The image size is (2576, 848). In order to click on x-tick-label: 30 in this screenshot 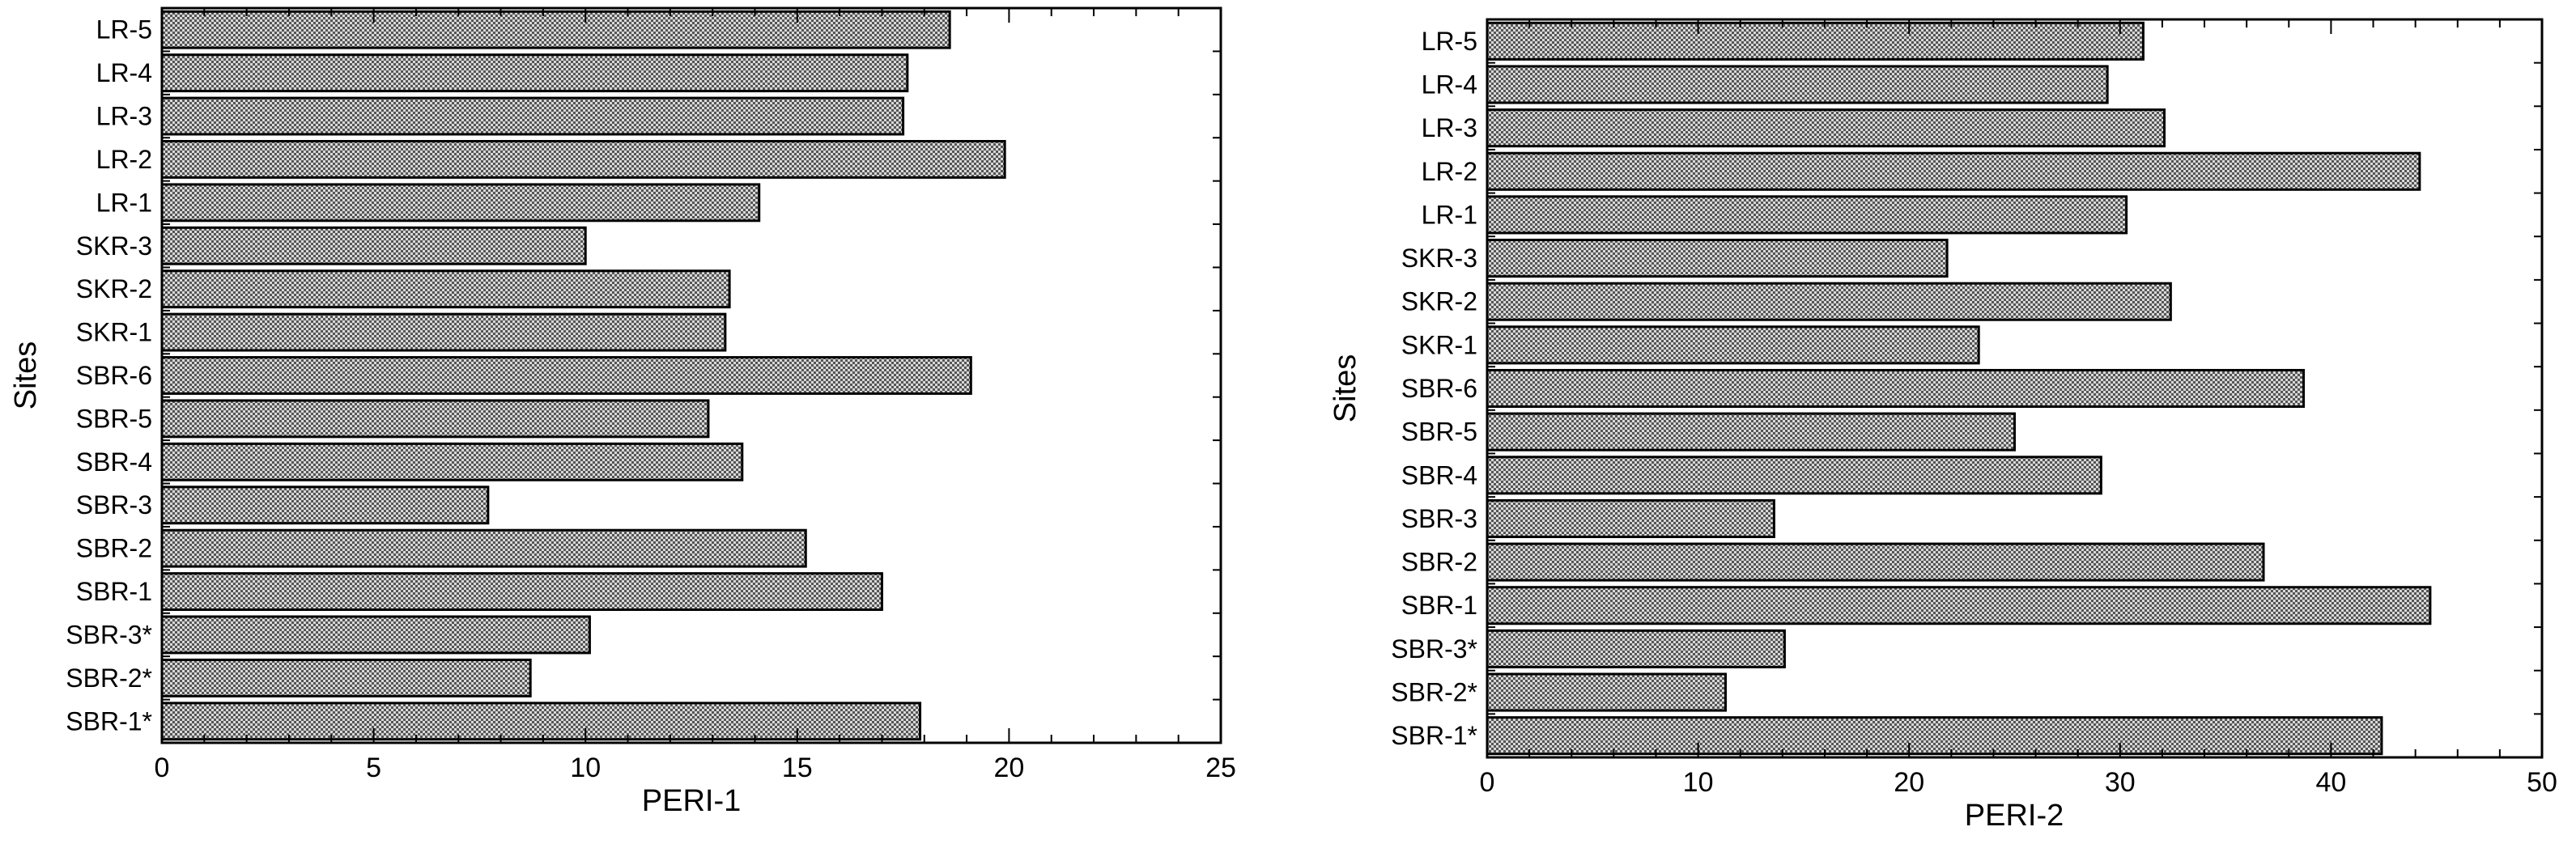, I will do `click(2120, 782)`.